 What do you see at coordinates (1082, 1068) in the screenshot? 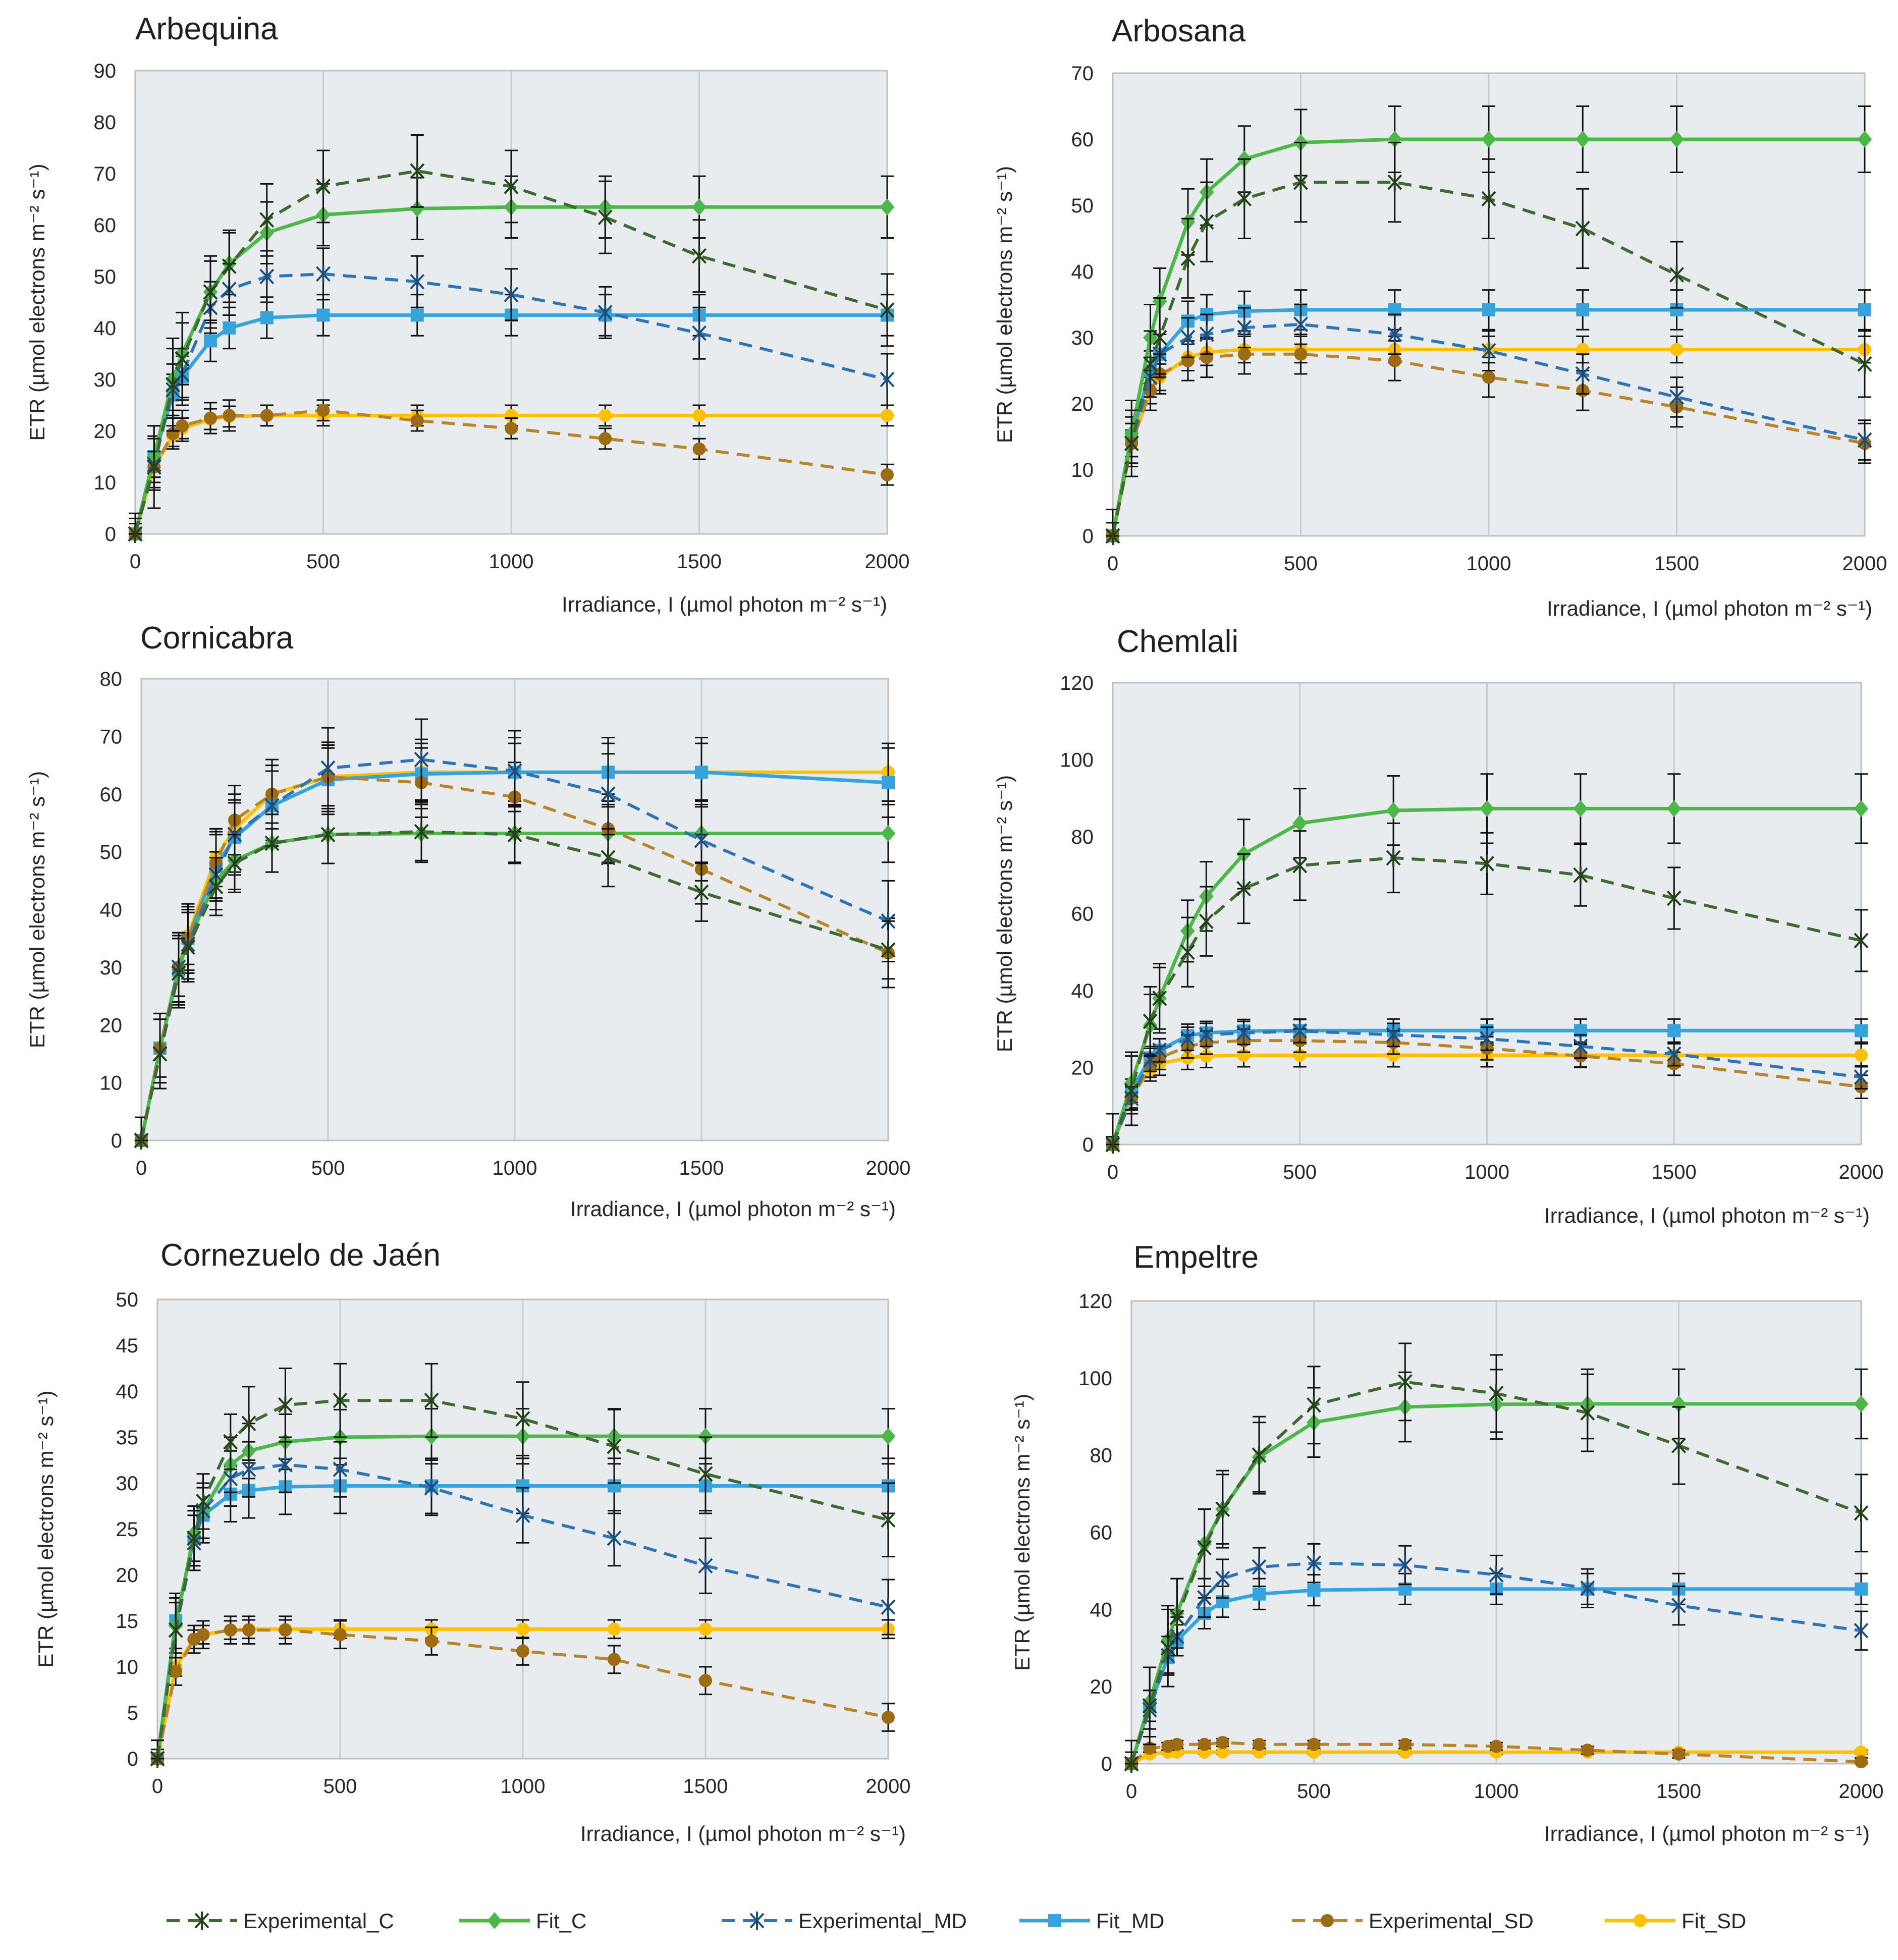
I see `y-tick-label: 20` at bounding box center [1082, 1068].